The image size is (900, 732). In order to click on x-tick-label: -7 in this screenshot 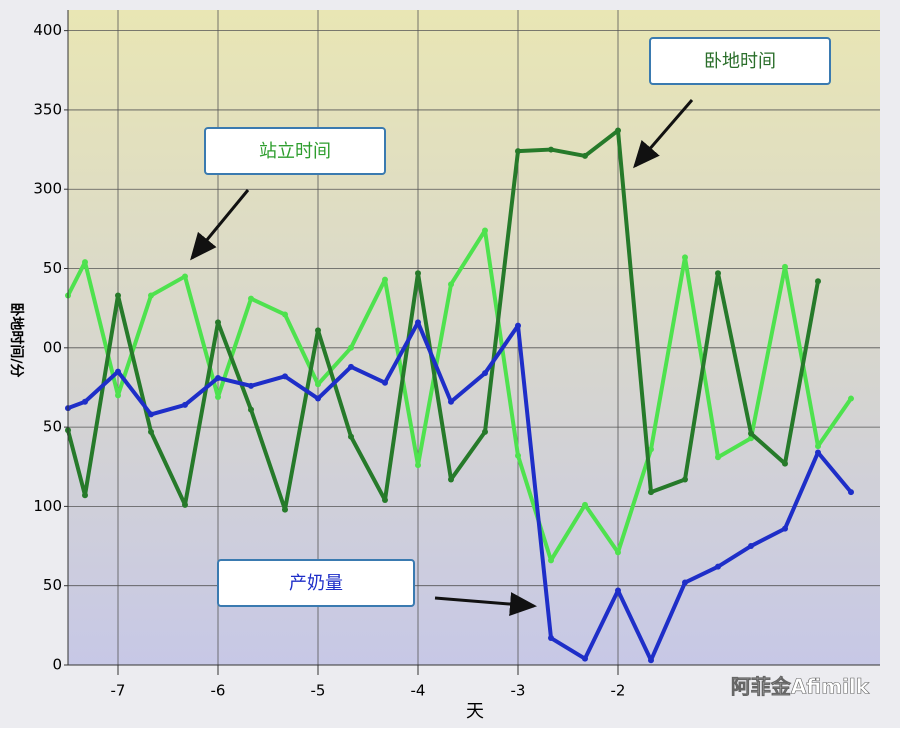, I will do `click(118, 691)`.